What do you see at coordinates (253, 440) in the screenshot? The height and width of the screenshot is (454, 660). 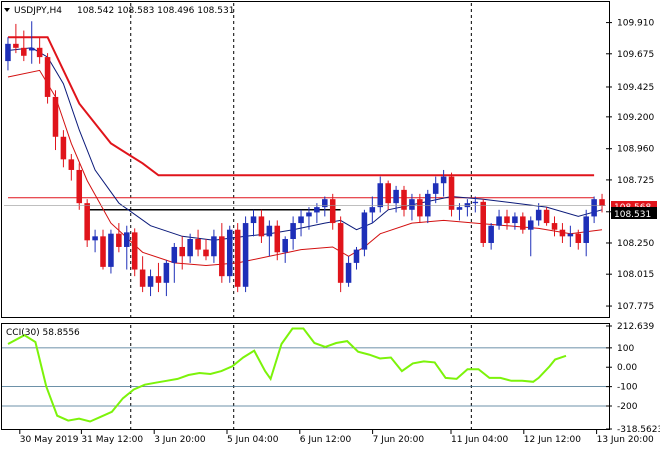 I see `time-axis-label: 5 Jun 04:00` at bounding box center [253, 440].